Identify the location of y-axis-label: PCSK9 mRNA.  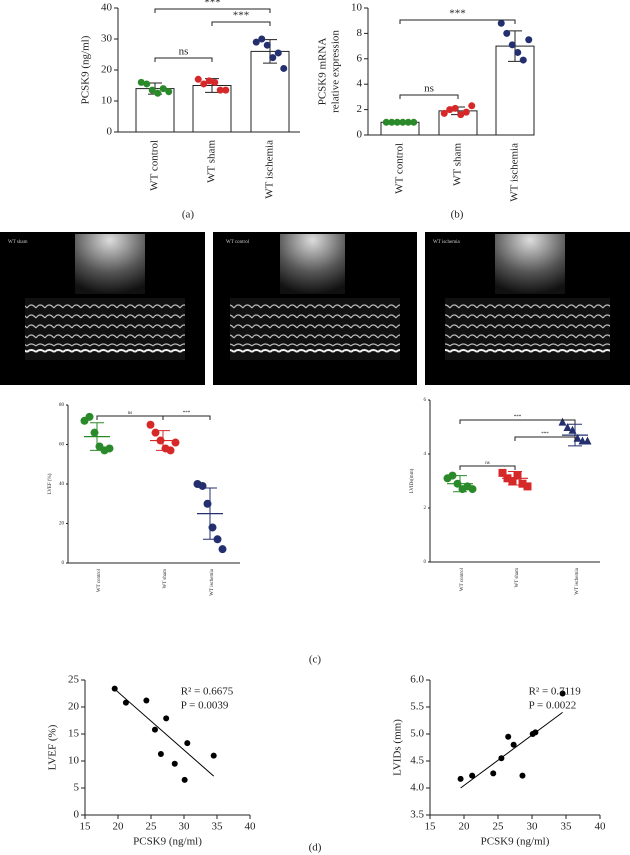
(323, 72).